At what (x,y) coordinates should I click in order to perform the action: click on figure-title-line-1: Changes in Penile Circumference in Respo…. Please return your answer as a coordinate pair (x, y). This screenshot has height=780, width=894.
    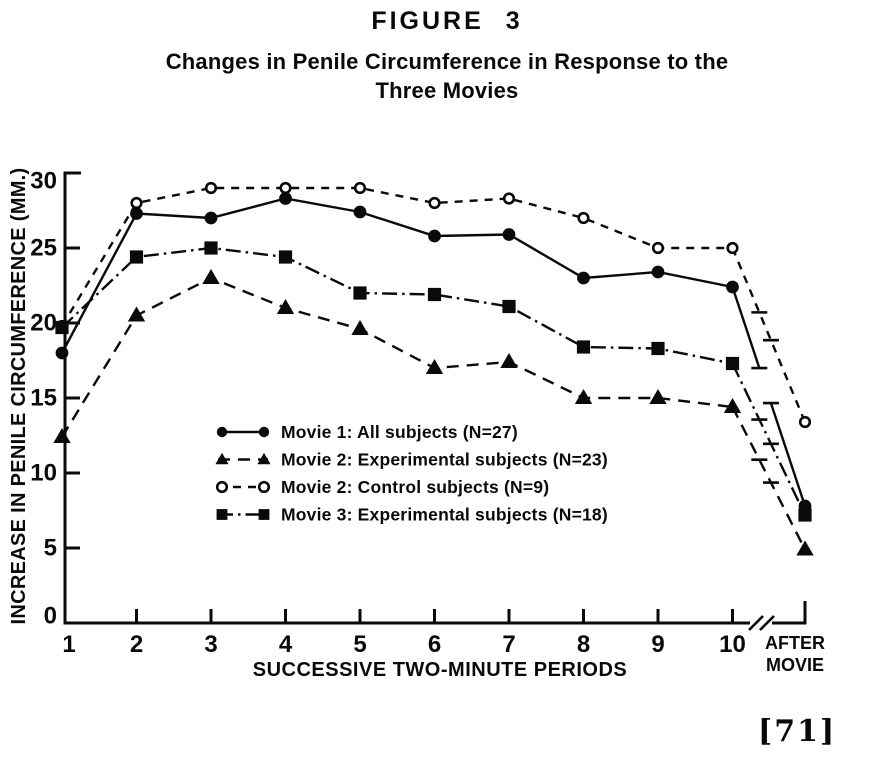
    Looking at the image, I should click on (447, 61).